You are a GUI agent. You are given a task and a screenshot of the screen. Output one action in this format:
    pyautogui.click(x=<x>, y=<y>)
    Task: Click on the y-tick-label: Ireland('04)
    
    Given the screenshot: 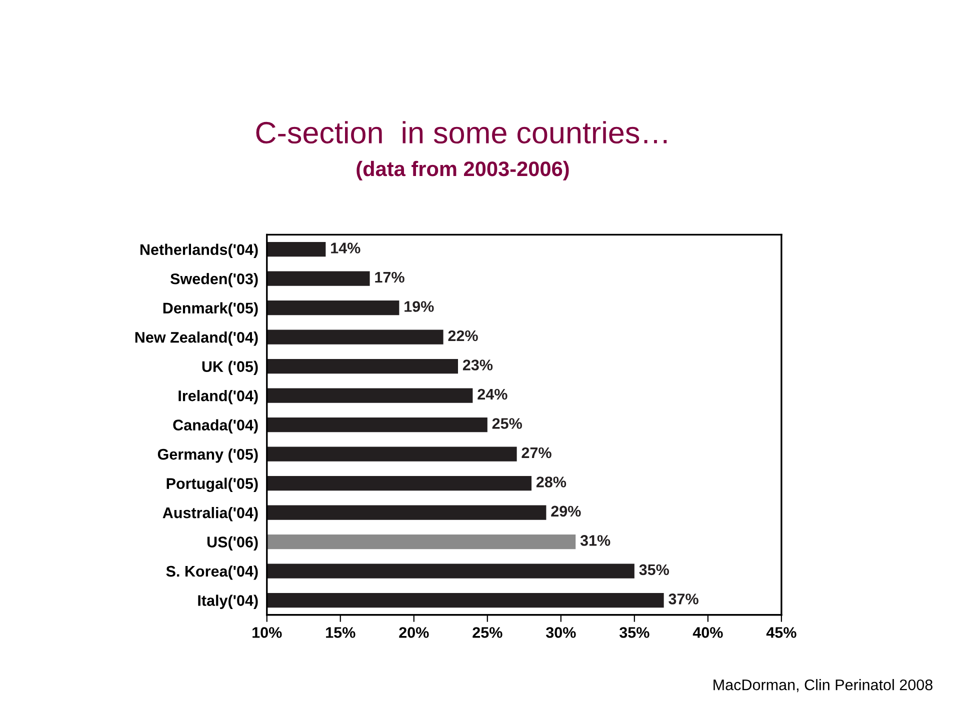 What is the action you would take?
    pyautogui.click(x=218, y=397)
    